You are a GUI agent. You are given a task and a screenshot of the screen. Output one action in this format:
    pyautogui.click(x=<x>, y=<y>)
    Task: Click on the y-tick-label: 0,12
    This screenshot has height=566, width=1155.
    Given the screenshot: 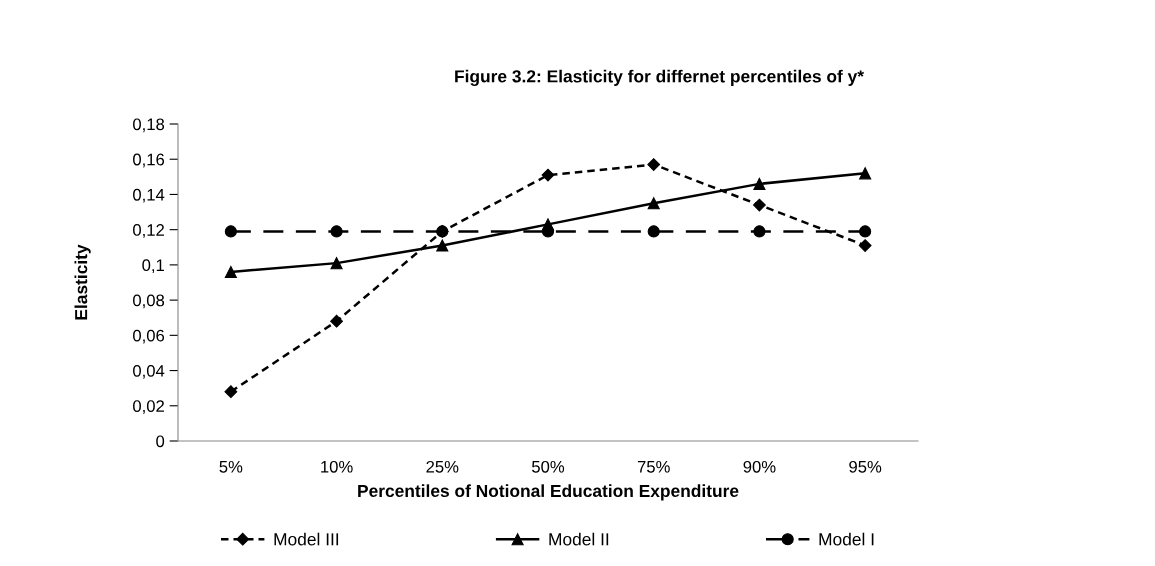 What is the action you would take?
    pyautogui.click(x=148, y=231)
    